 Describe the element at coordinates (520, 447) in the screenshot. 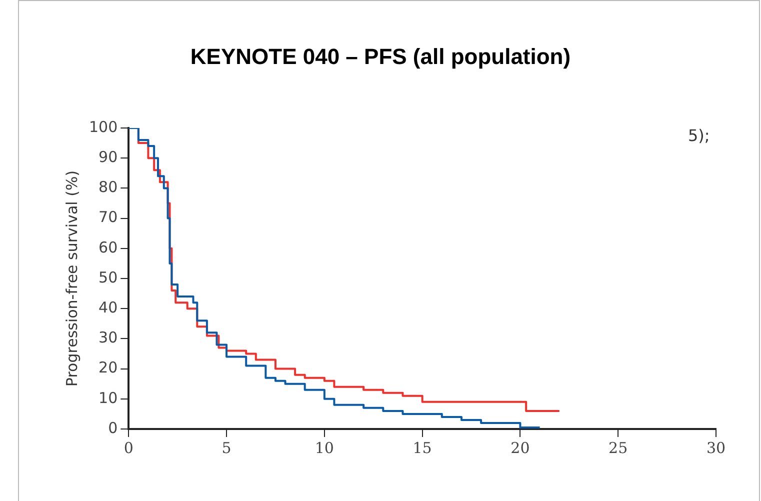

I see `x-tick-label: 20` at that location.